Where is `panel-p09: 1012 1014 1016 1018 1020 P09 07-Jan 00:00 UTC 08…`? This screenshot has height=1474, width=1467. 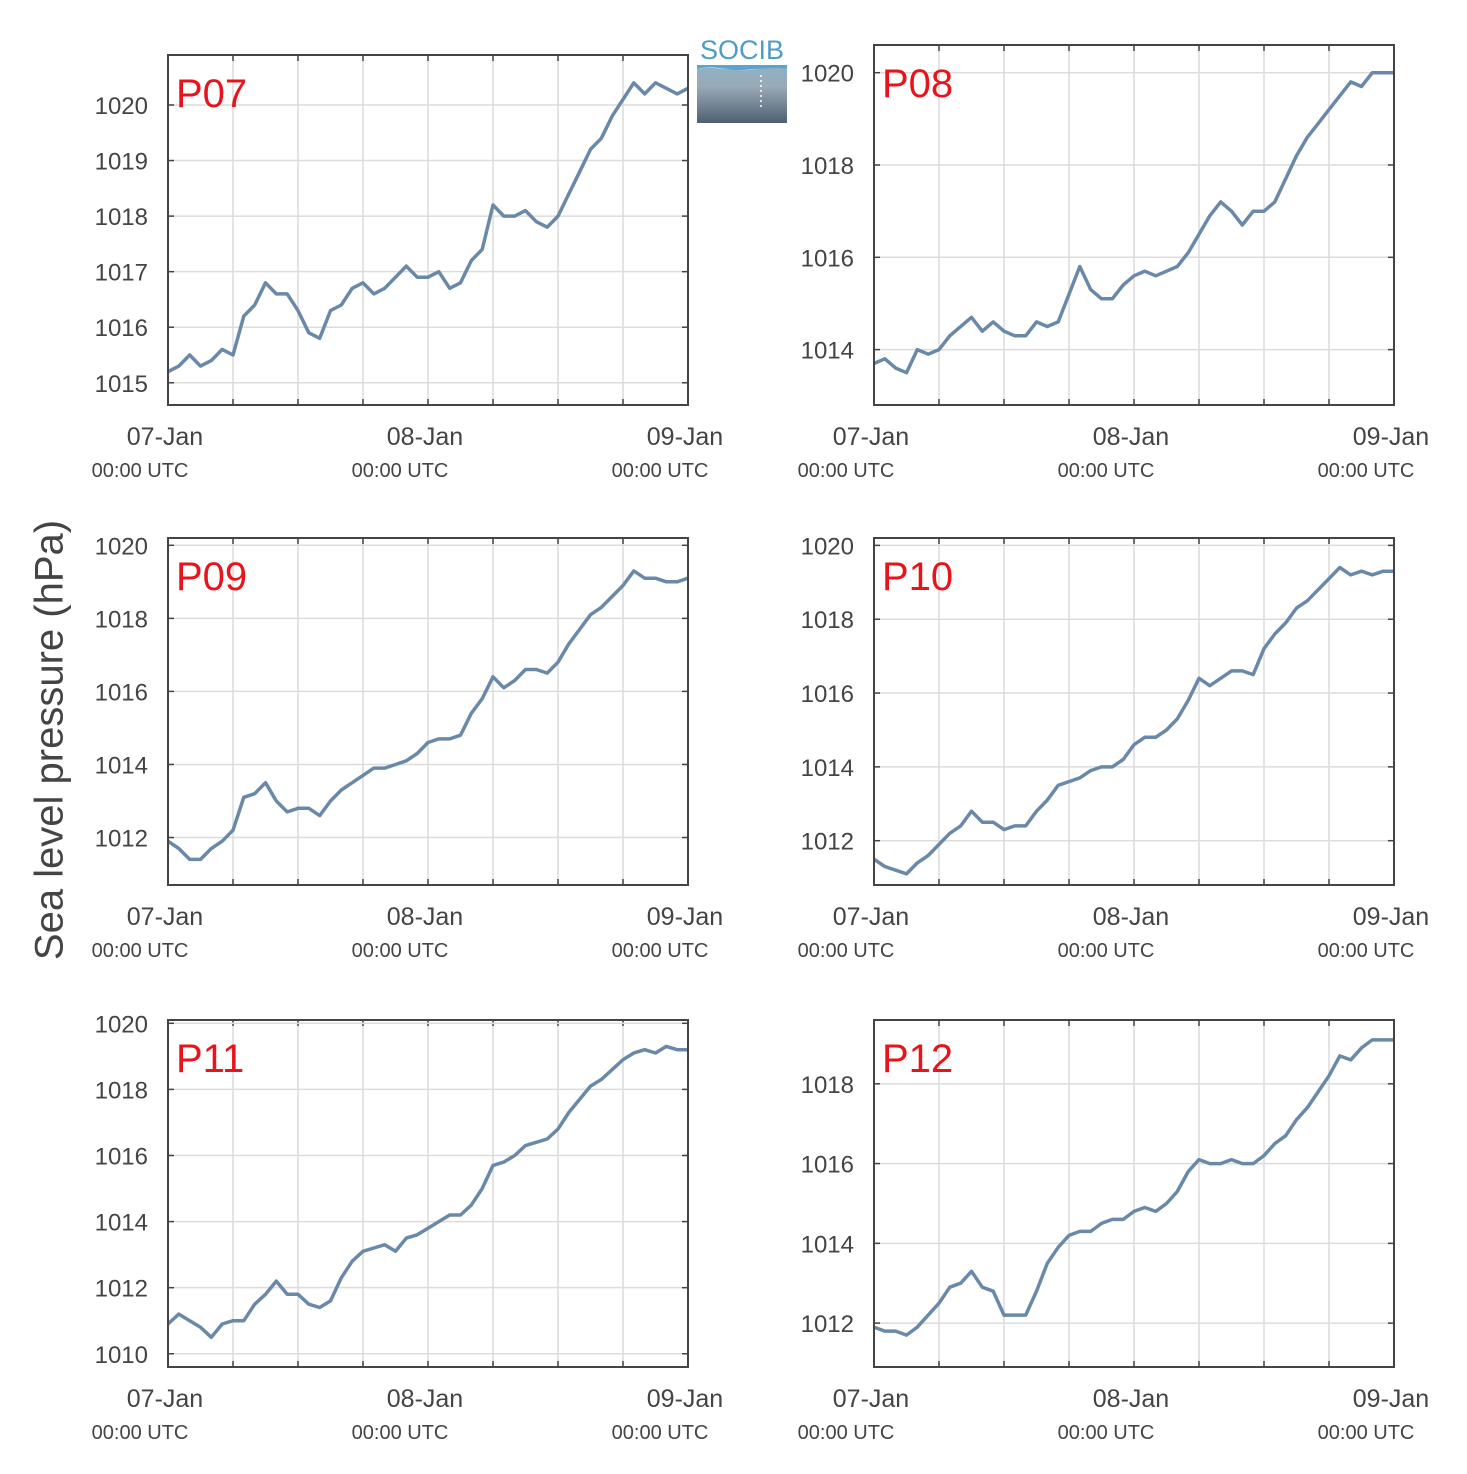 panel-p09: 1012 1014 1016 1018 1020 P09 07-Jan 00:00 UTC 08… is located at coordinates (408, 747).